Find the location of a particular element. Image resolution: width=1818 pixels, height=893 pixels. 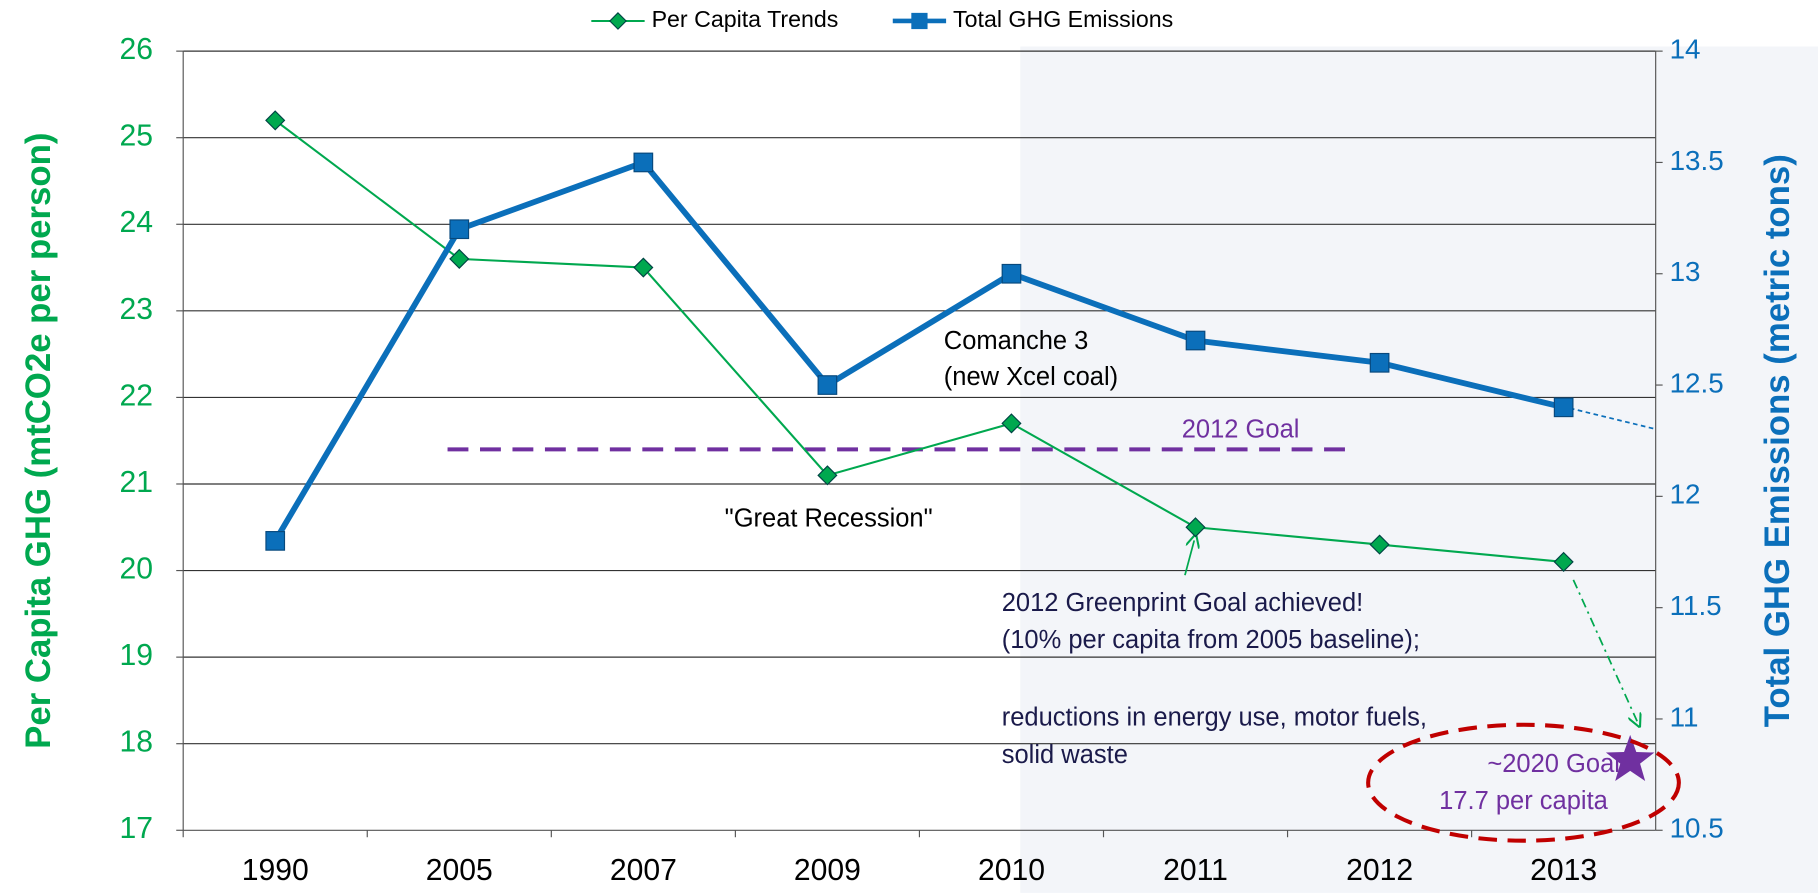

annotation: (new Xcel coal) is located at coordinates (1031, 377).